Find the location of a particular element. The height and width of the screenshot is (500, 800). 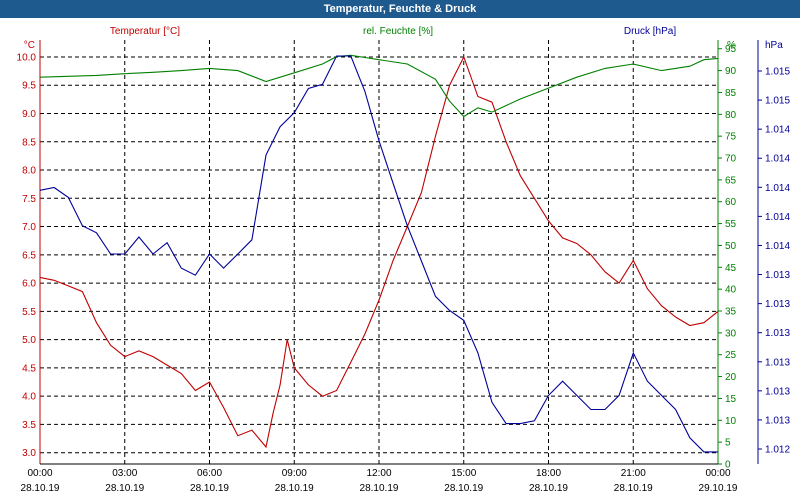

humidity-tick-label: 80 is located at coordinates (731, 115).